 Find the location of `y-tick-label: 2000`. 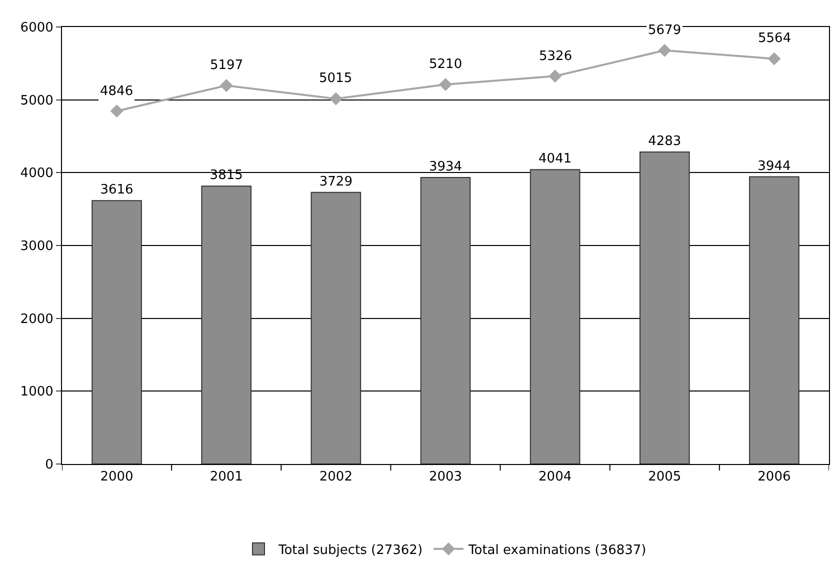

y-tick-label: 2000 is located at coordinates (37, 319).